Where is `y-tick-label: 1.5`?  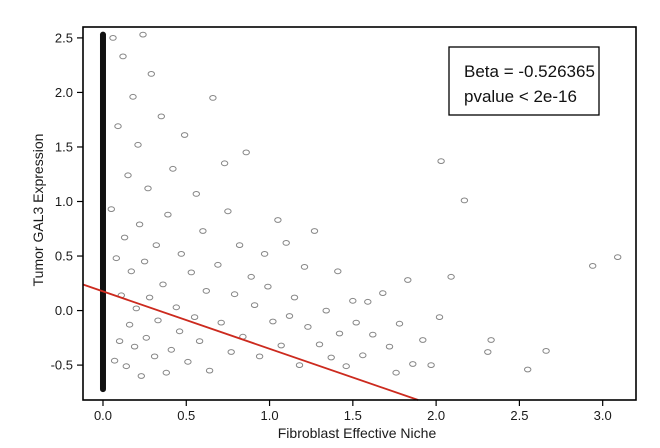
y-tick-label: 1.5 is located at coordinates (64, 146).